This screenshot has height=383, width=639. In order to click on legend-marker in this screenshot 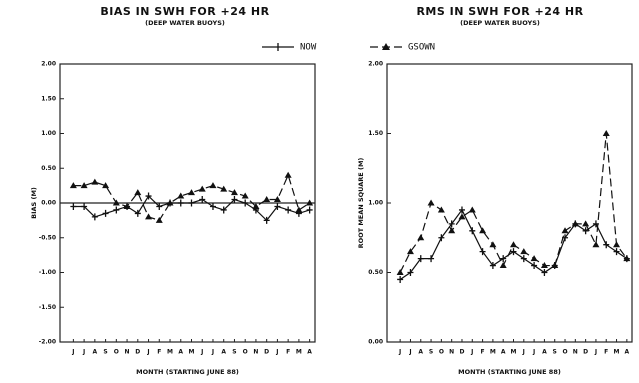, I will do `click(386, 46)`.